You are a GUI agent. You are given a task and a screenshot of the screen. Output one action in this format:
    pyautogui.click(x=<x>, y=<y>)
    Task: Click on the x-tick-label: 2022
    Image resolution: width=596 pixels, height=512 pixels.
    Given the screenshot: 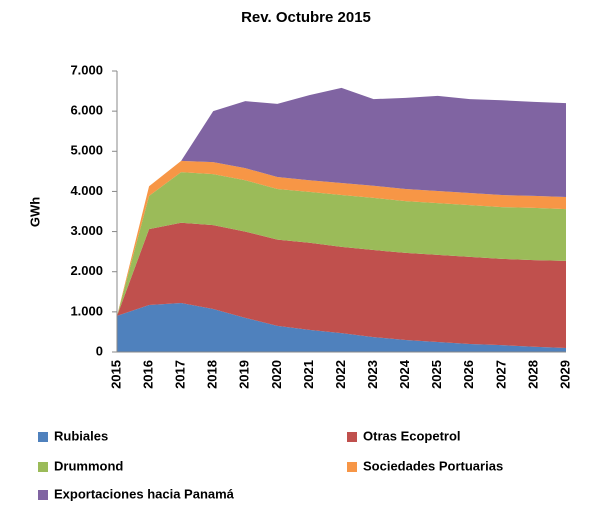 What is the action you would take?
    pyautogui.click(x=340, y=374)
    